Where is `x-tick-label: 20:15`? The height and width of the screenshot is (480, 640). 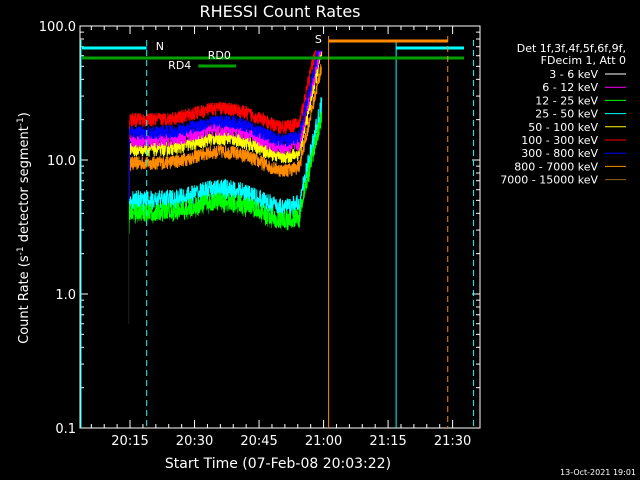
x-tick-label: 20:15 is located at coordinates (129, 441).